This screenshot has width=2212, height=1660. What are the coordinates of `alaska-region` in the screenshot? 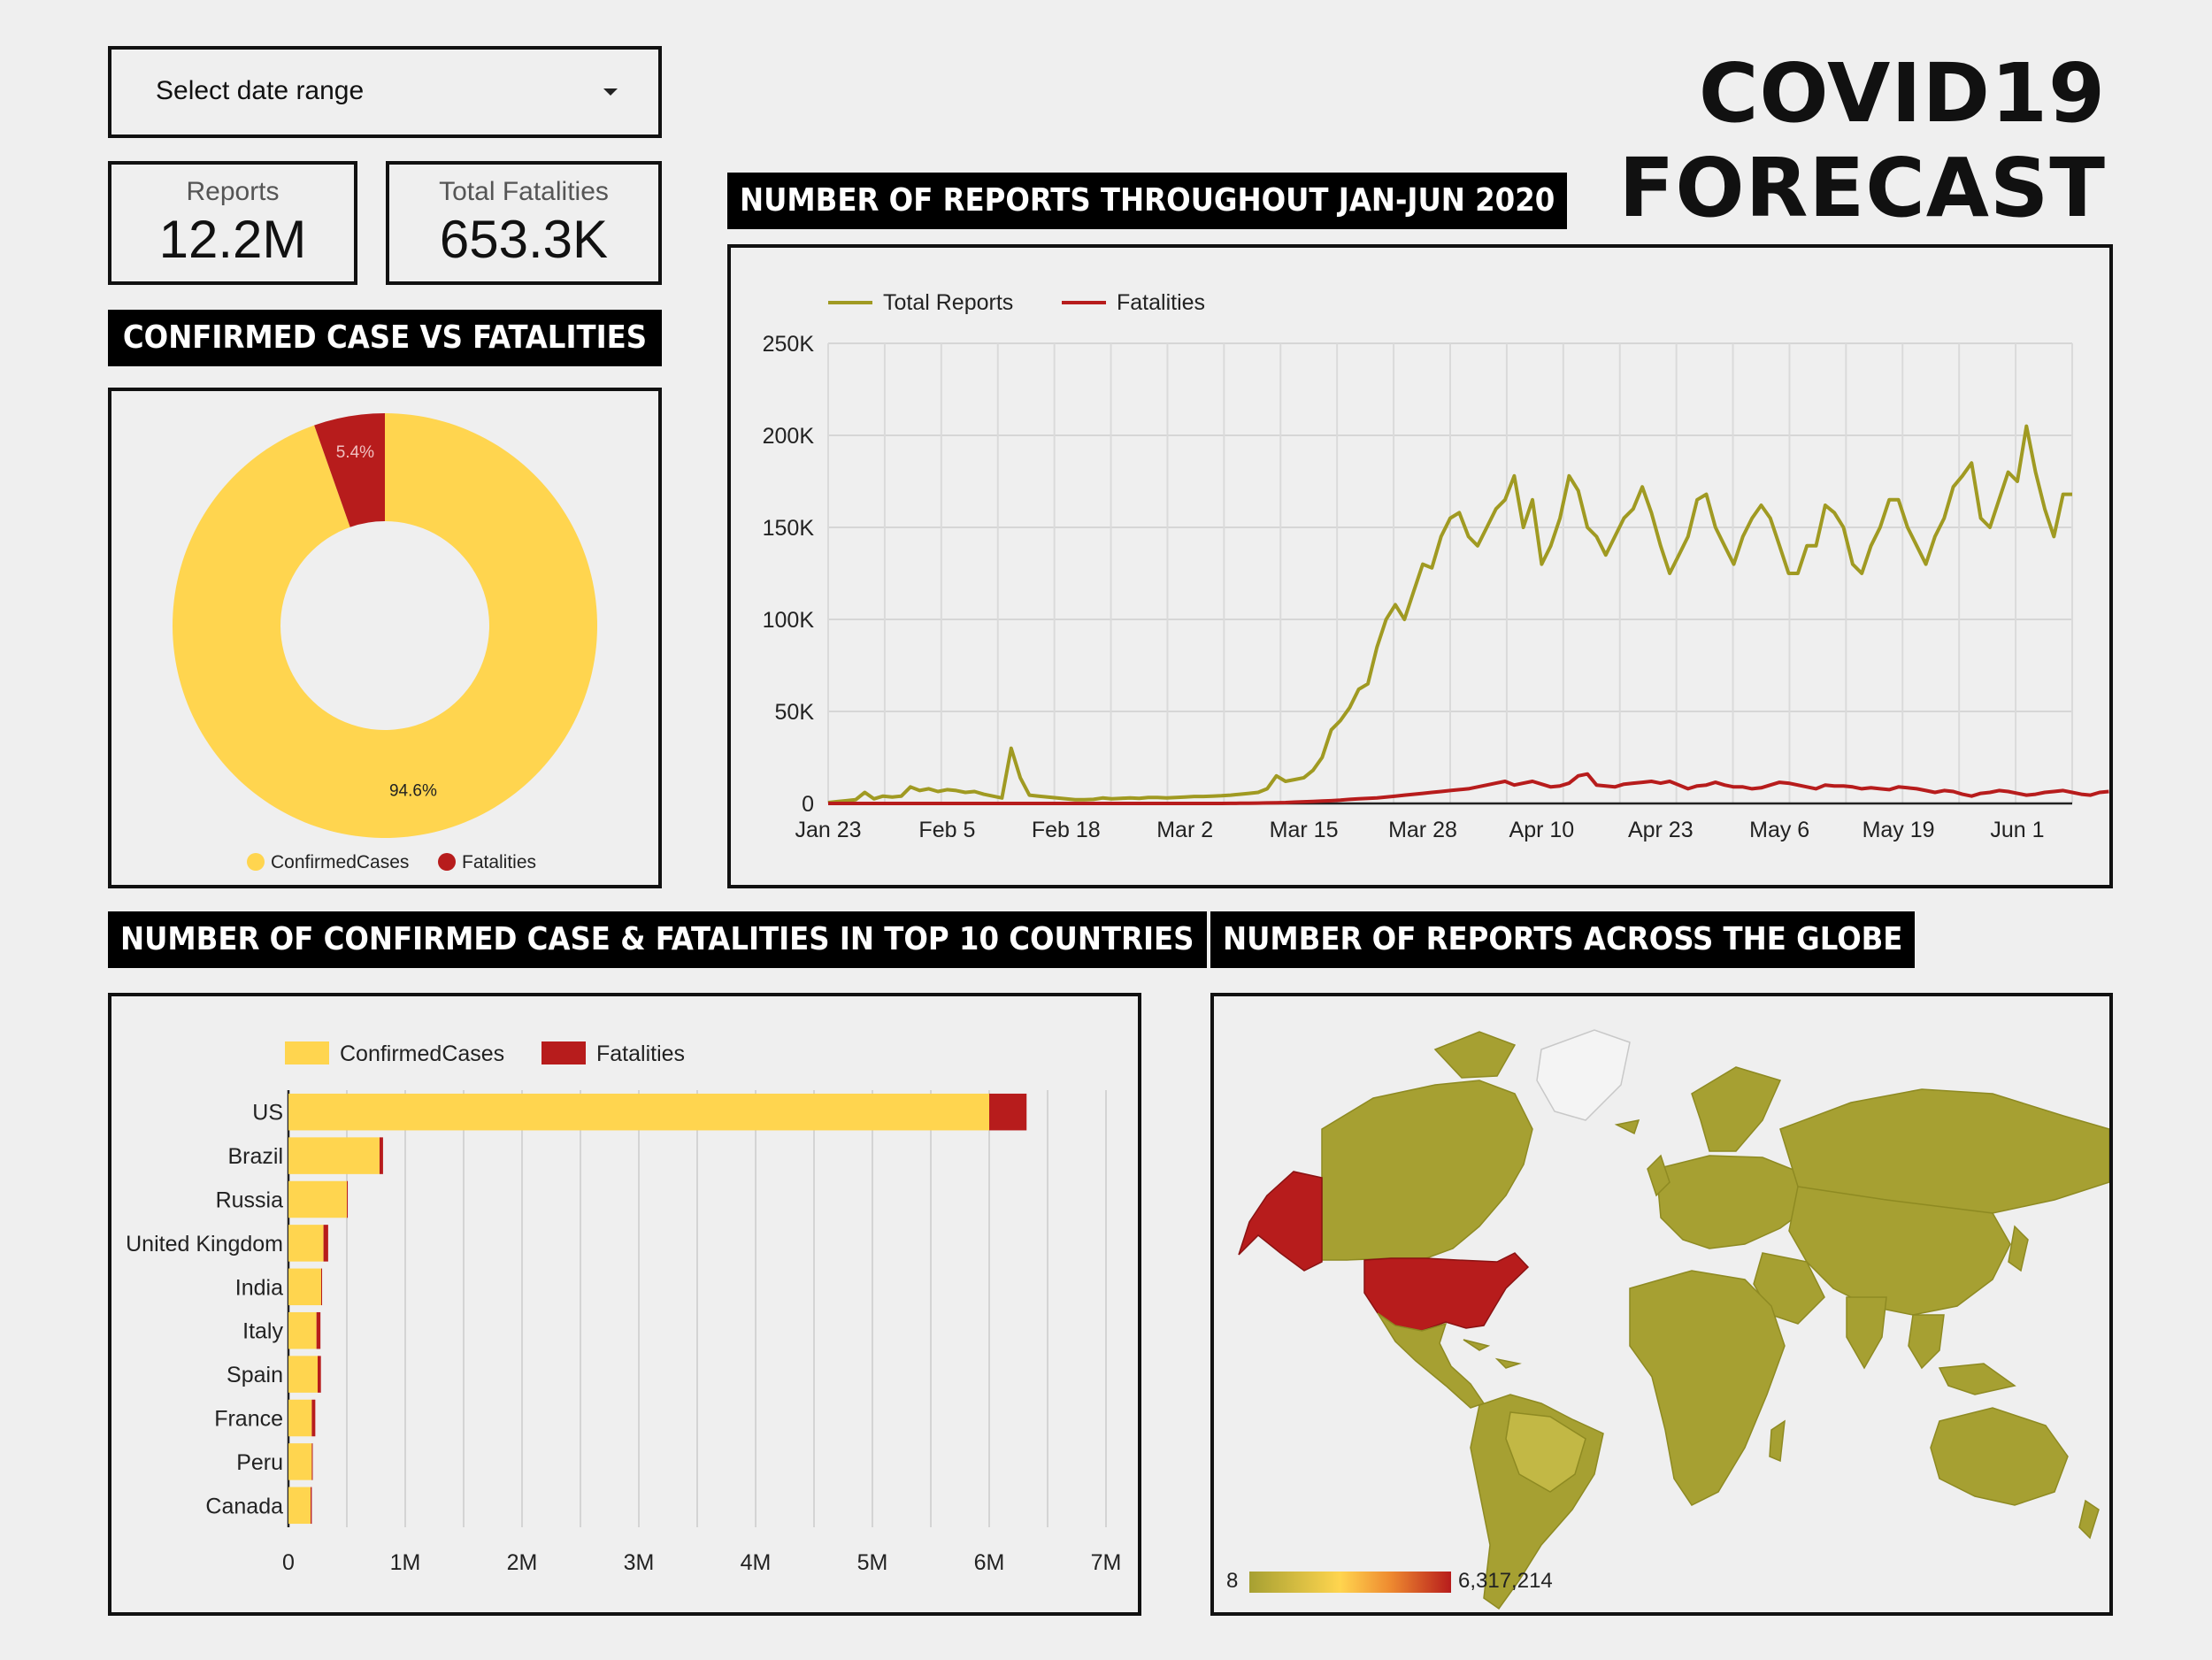 It's located at (1280, 1221).